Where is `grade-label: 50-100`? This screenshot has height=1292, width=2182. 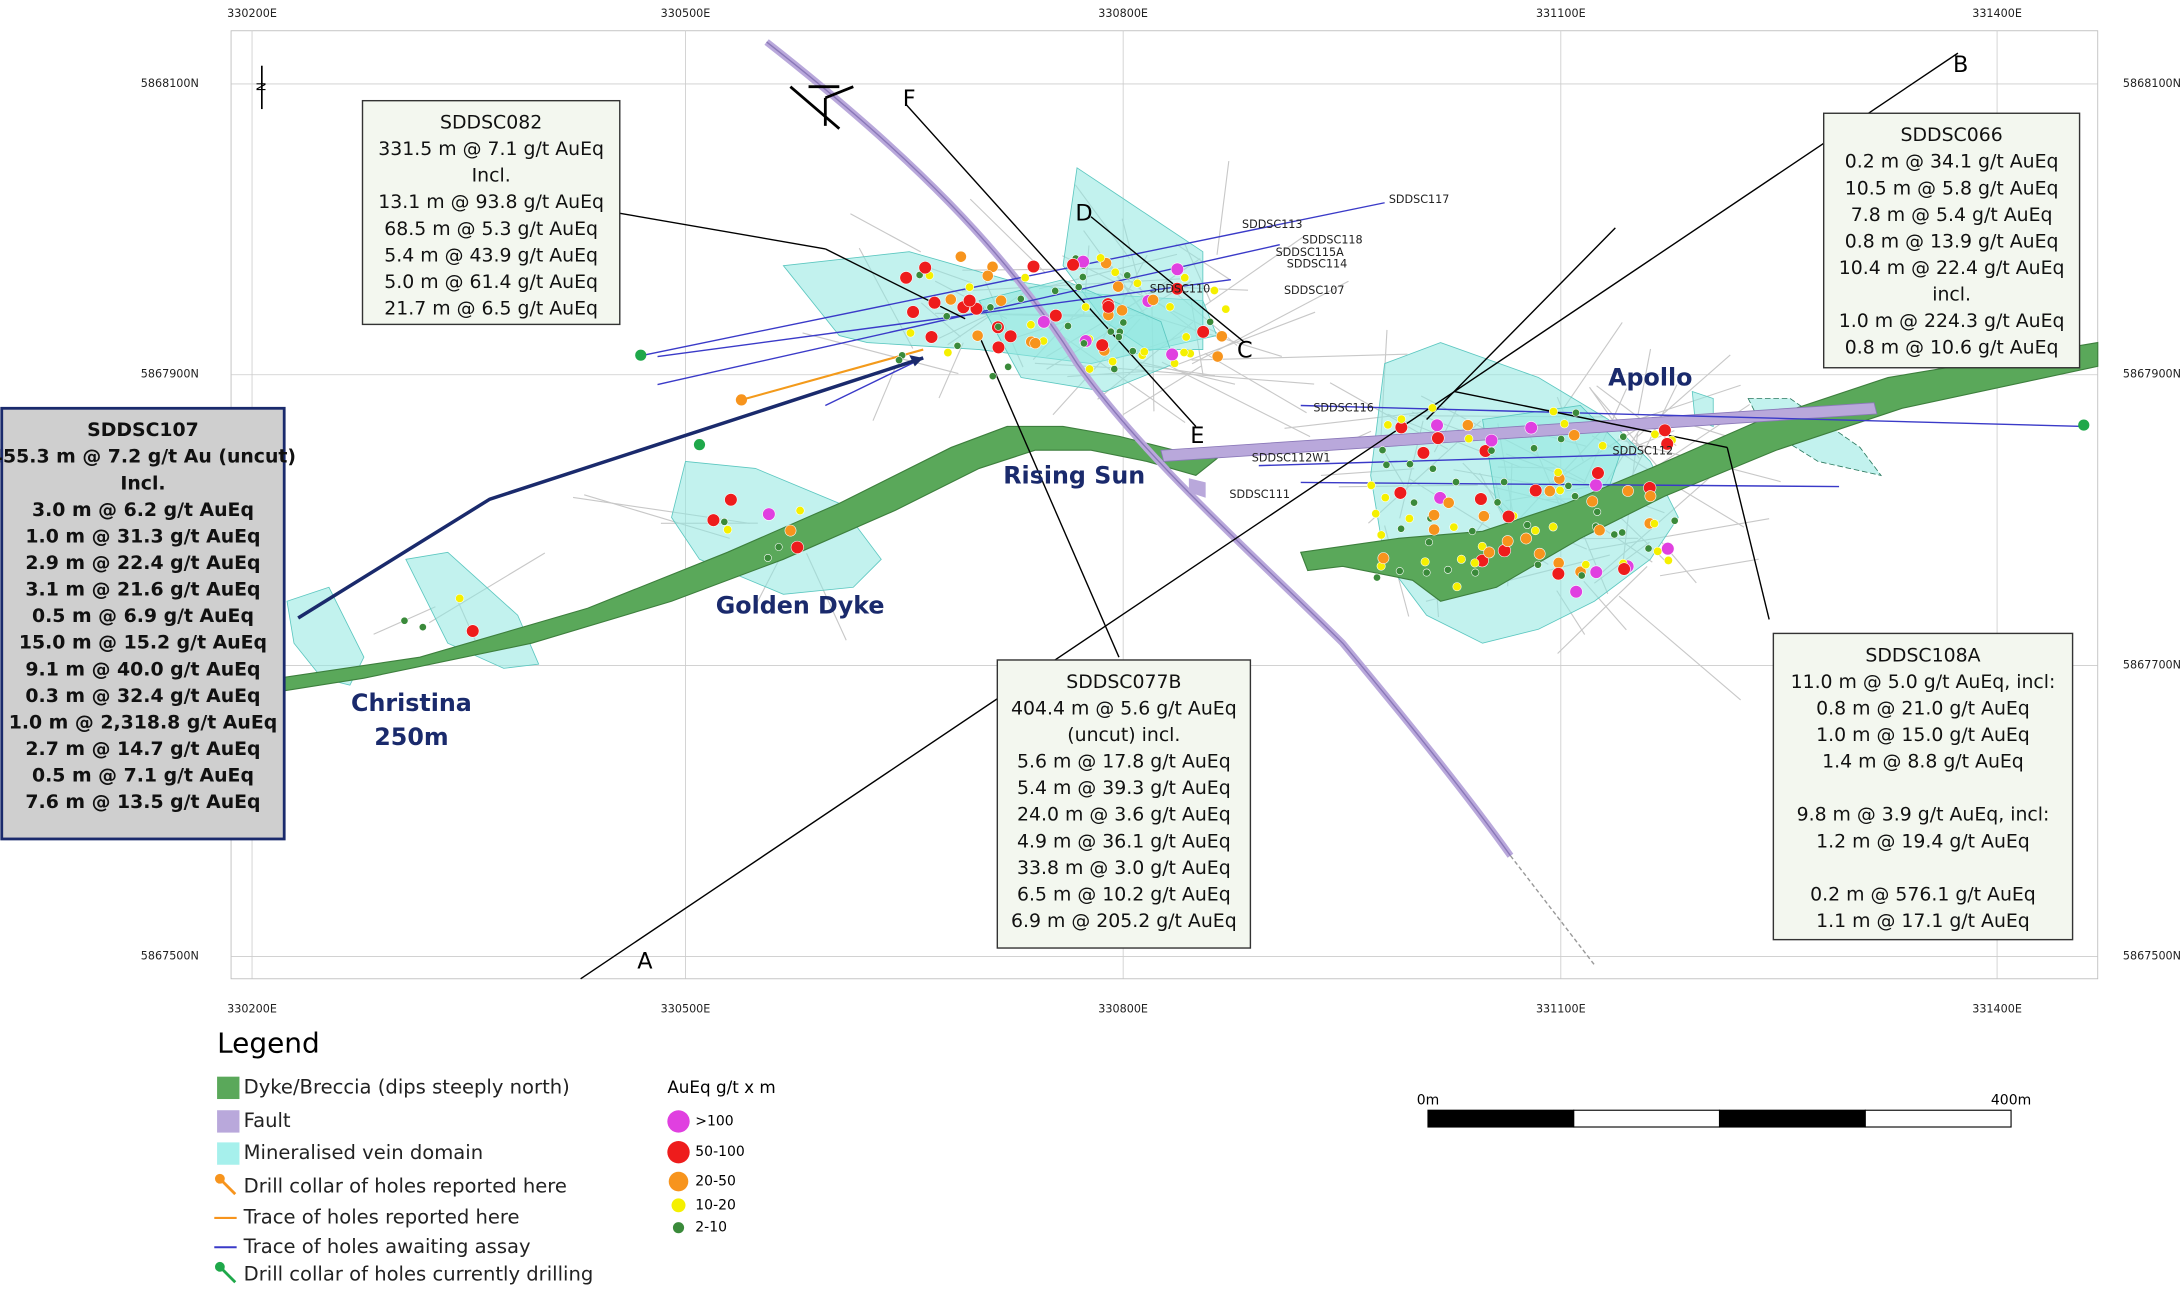
grade-label: 50-100 is located at coordinates (719, 1152).